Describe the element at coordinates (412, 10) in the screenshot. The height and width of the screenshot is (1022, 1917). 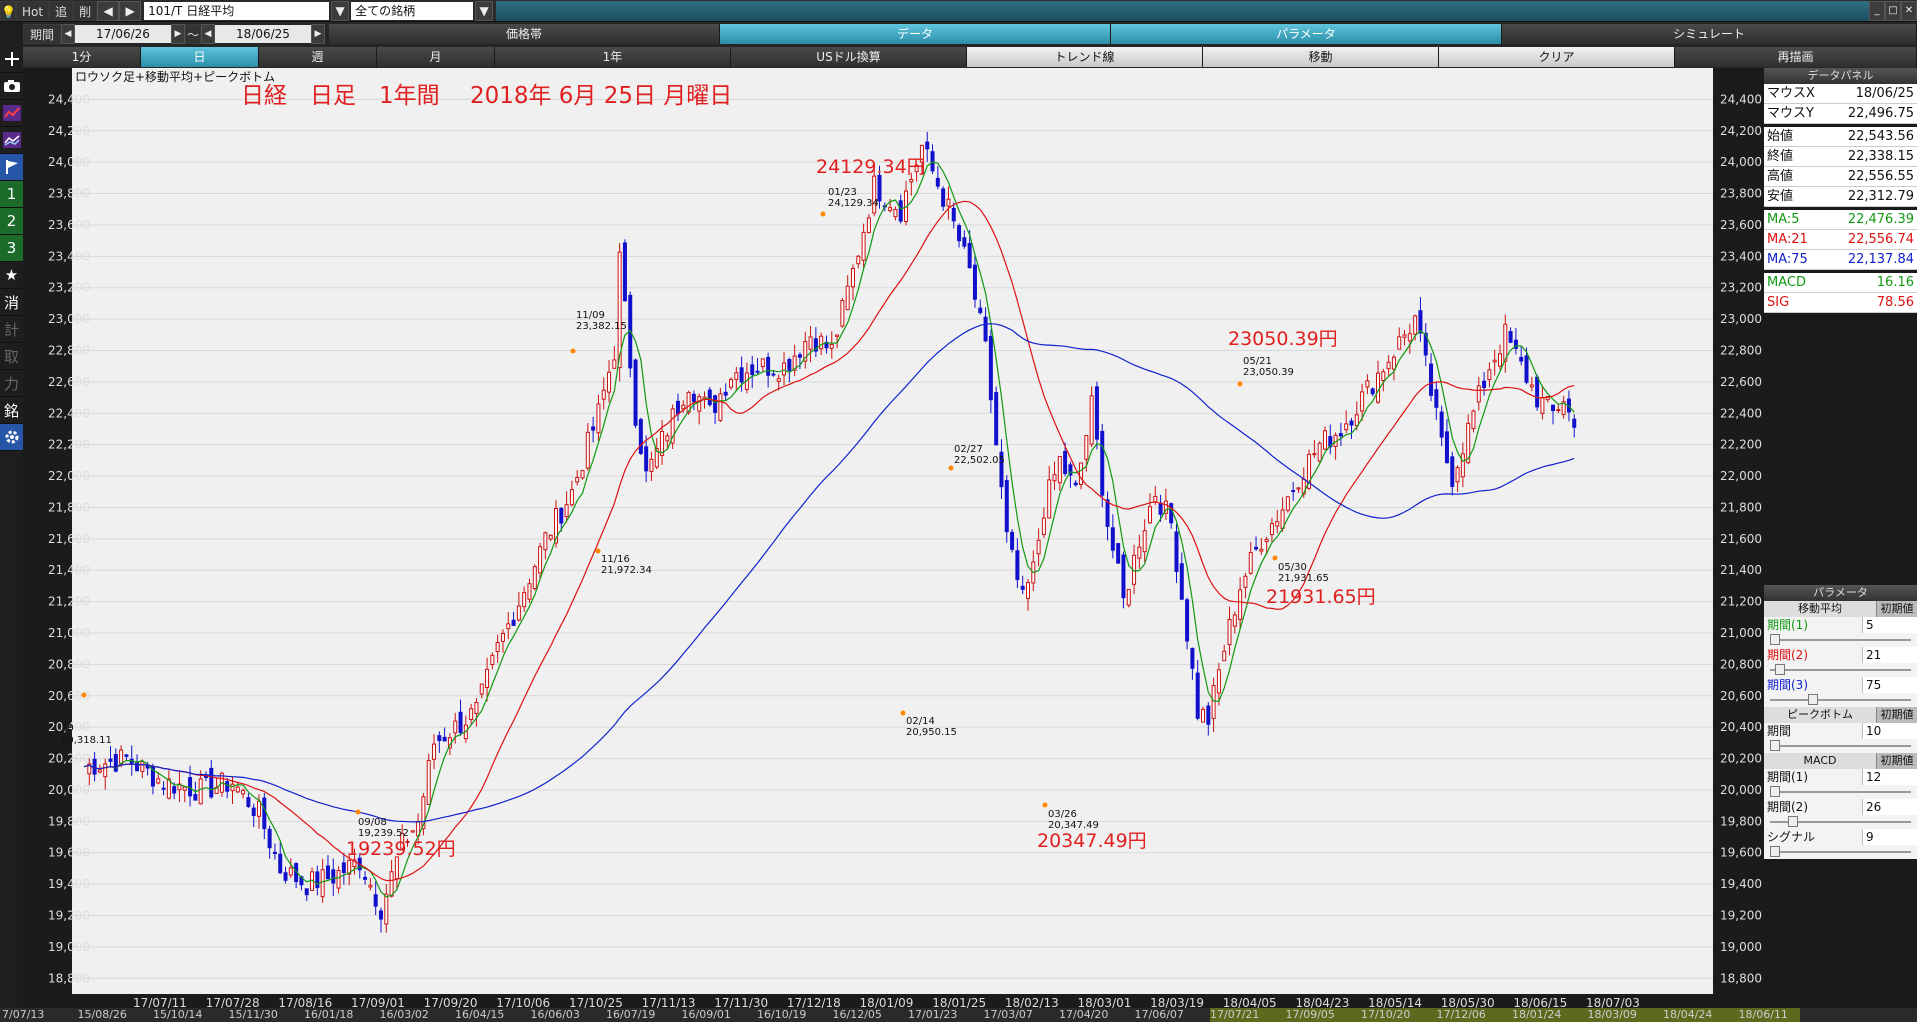
I see `filter-select: 全ての銘柄` at that location.